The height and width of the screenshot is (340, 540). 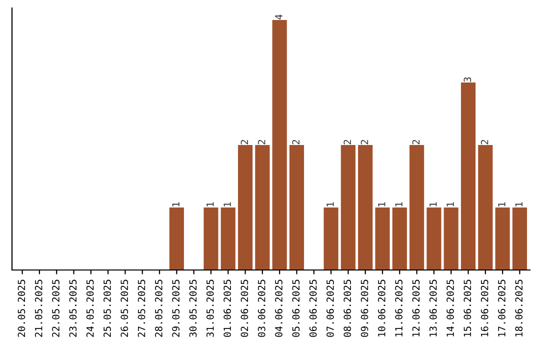 I want to click on x-tick-label: 02.06.2025, so click(x=244, y=308).